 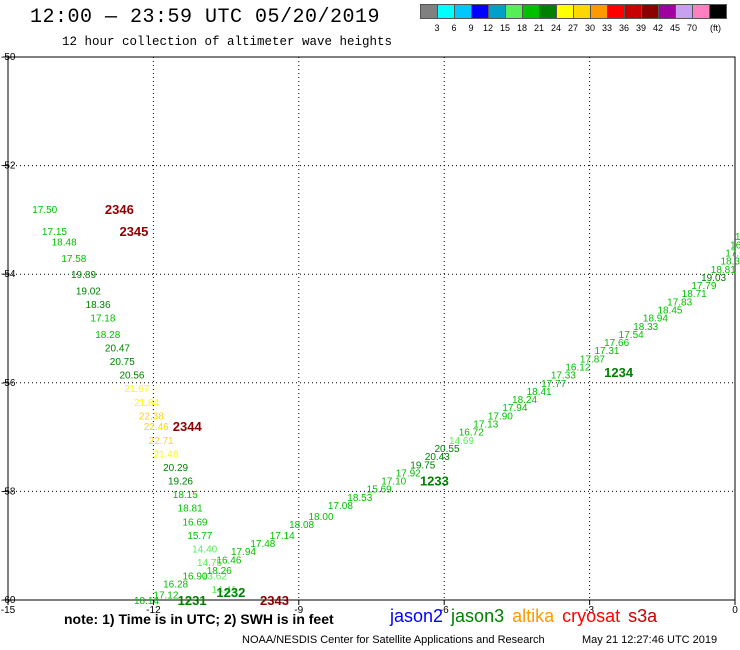 What do you see at coordinates (219, 571) in the screenshot?
I see `wave-height-value: 18.26` at bounding box center [219, 571].